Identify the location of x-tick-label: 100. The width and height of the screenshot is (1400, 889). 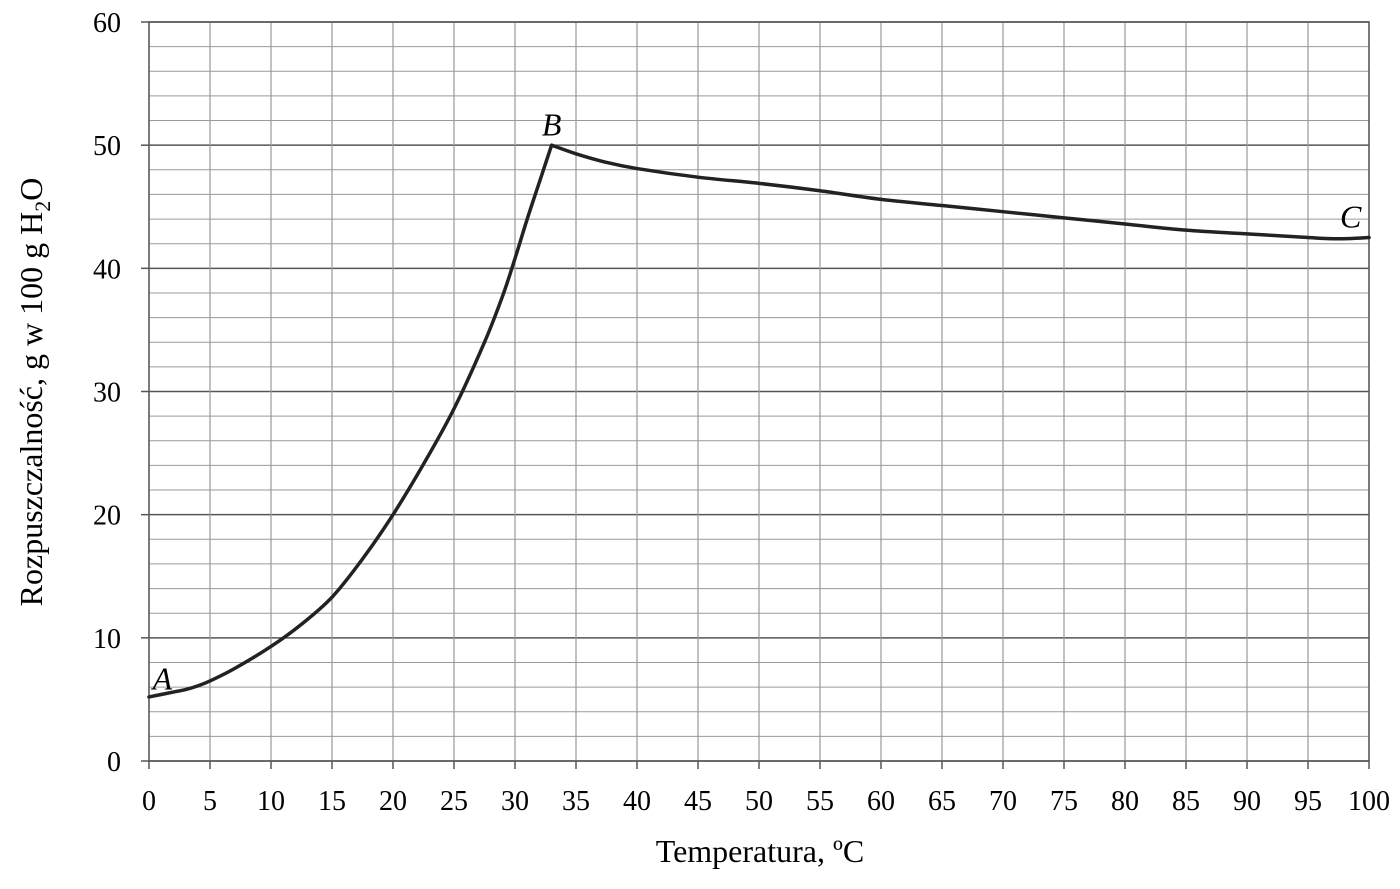
(1369, 801).